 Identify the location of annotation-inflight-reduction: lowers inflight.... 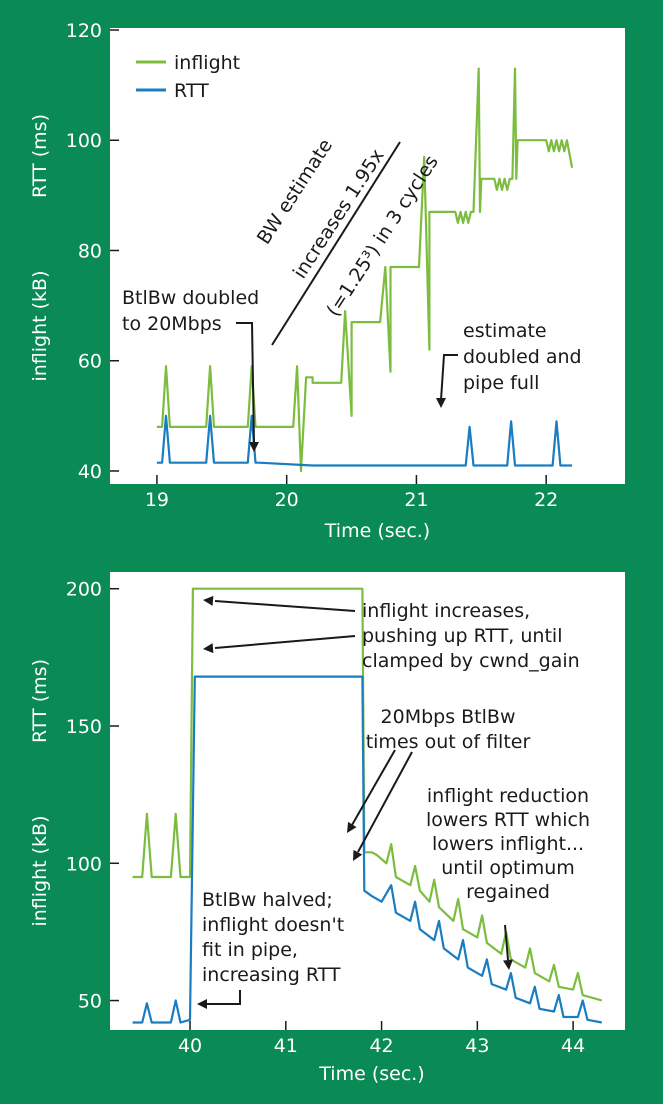
(508, 844).